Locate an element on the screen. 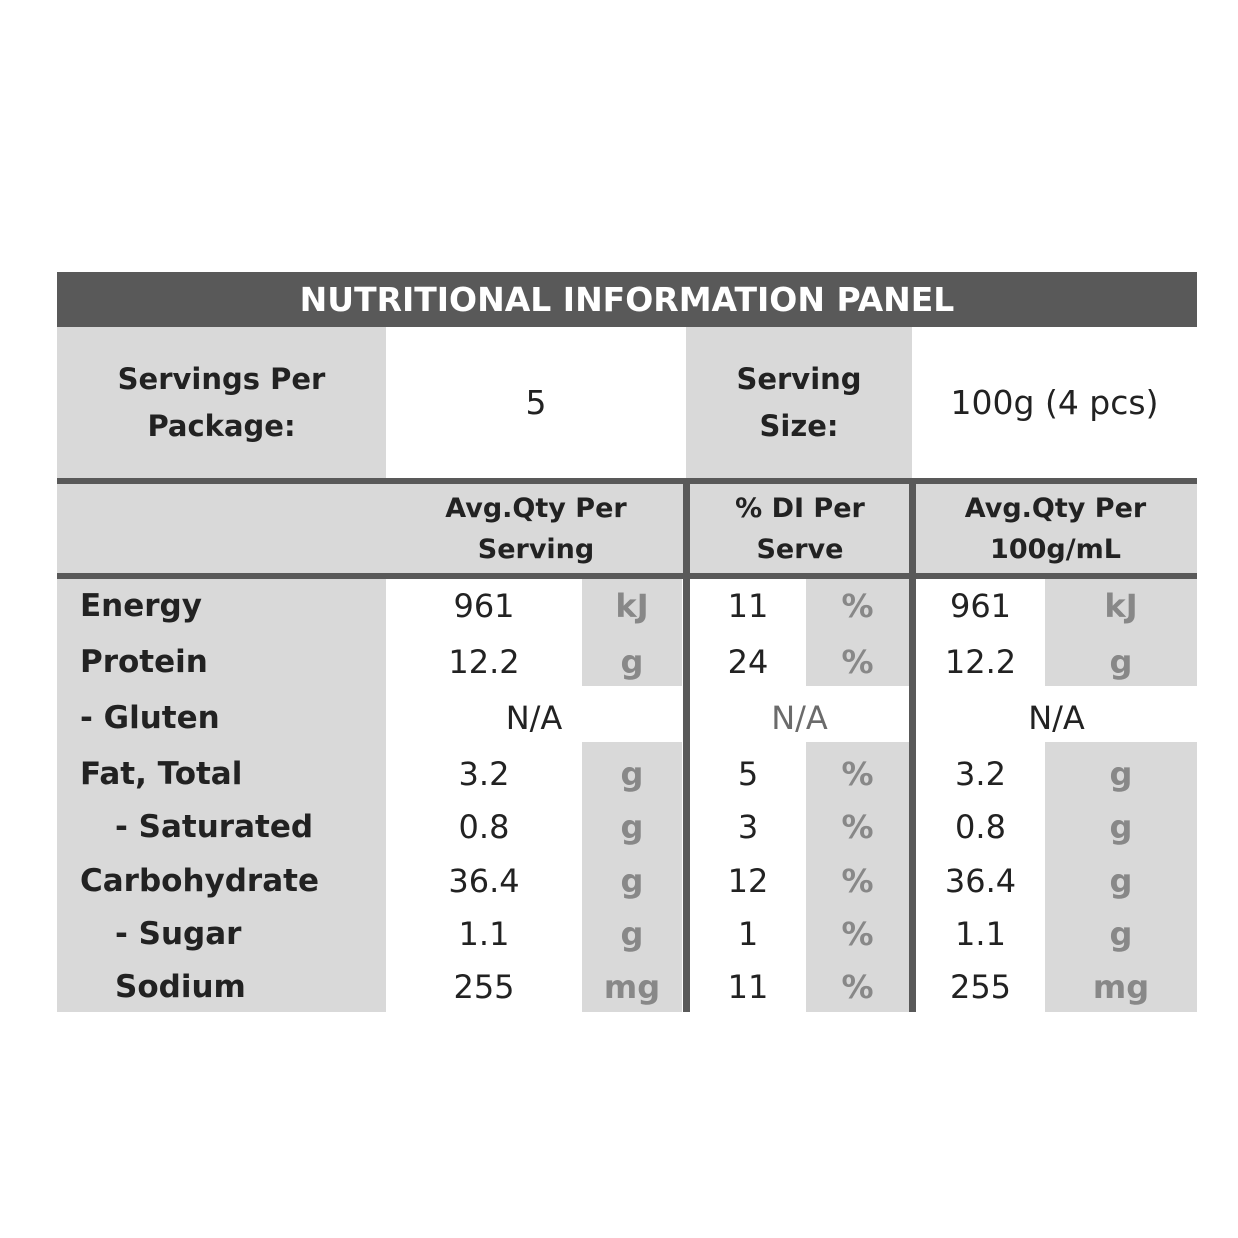 The width and height of the screenshot is (1238, 1238). column-header-per-100g: Avg.Qty Per 100g/mL is located at coordinates (1055, 528).